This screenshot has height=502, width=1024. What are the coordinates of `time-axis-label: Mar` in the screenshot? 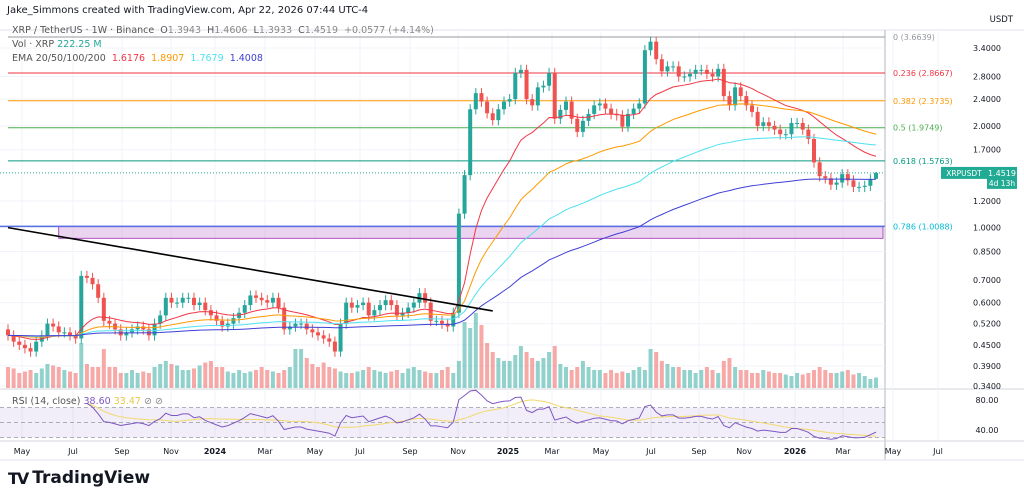 It's located at (843, 451).